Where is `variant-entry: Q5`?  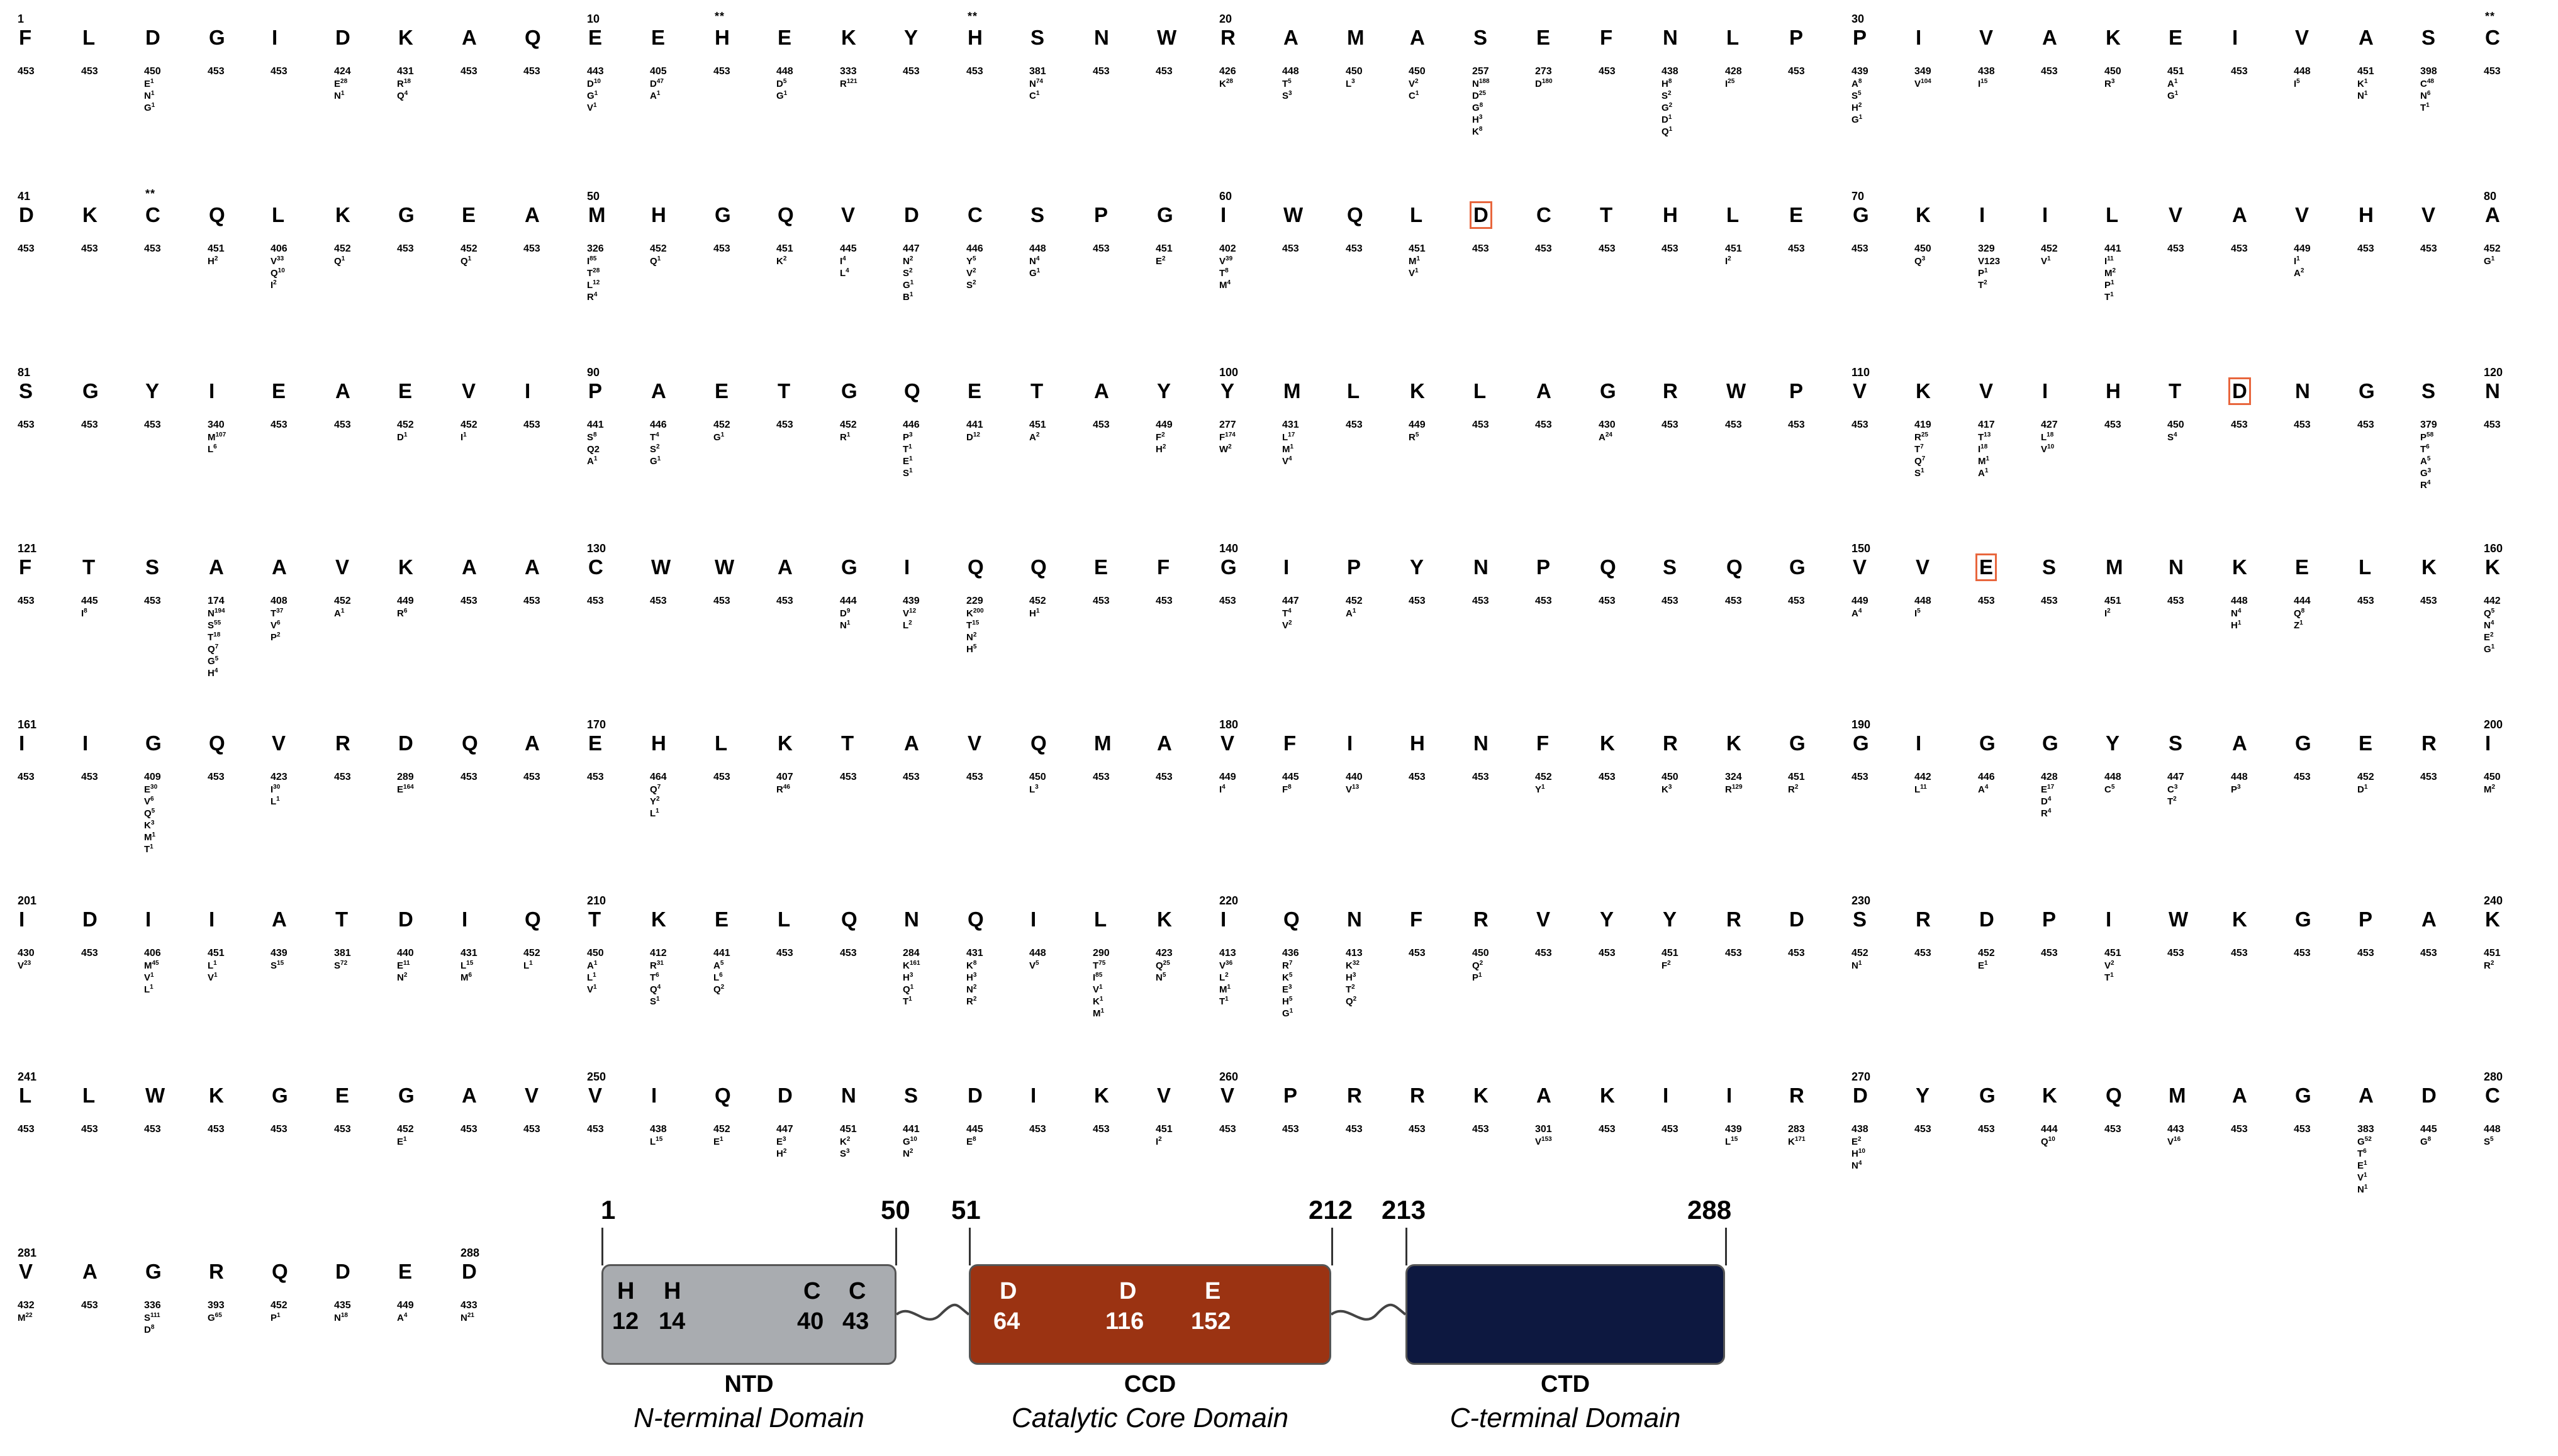 variant-entry: Q5 is located at coordinates (2489, 614).